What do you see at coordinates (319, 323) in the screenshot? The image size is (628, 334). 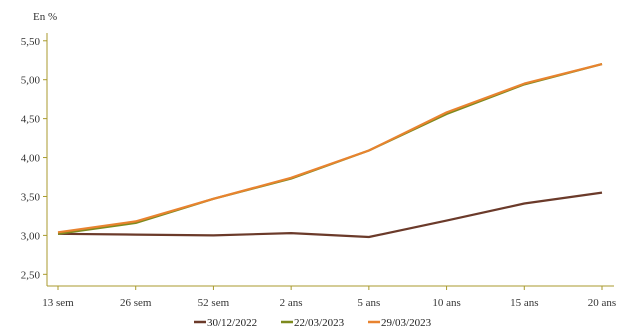 I see `legend-label: 22/03/2023` at bounding box center [319, 323].